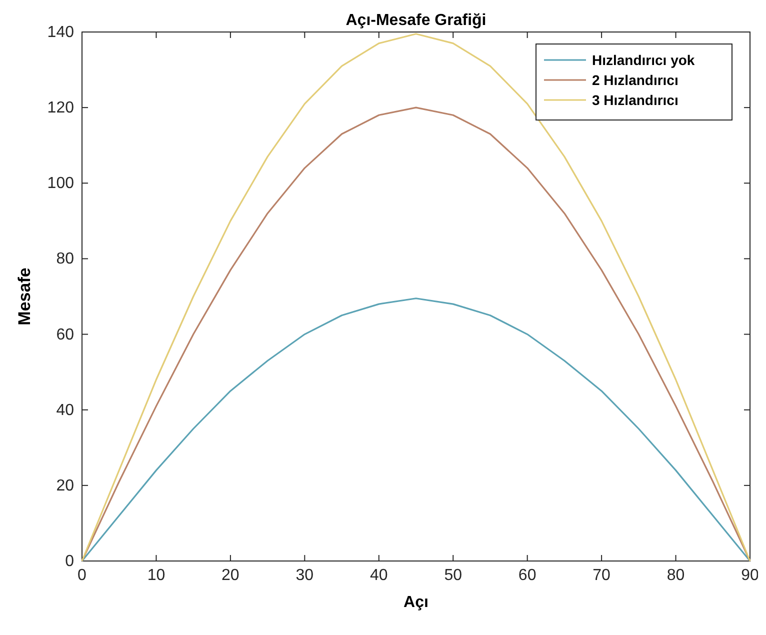 The width and height of the screenshot is (766, 635). What do you see at coordinates (60, 32) in the screenshot?
I see `y-tick-label: 140` at bounding box center [60, 32].